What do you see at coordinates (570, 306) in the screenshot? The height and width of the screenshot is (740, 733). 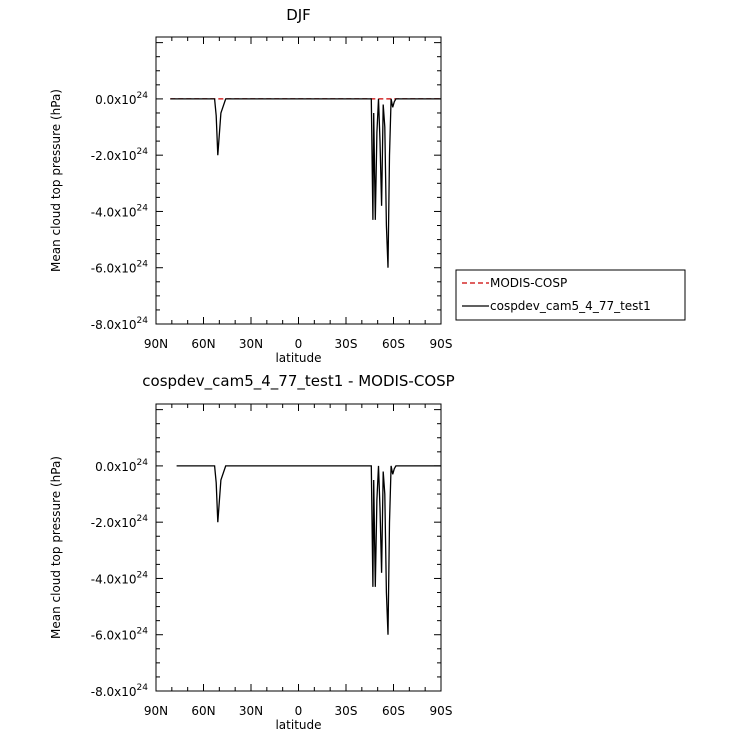 I see `legend-label: cospdev_cam5_4_77_test1` at bounding box center [570, 306].